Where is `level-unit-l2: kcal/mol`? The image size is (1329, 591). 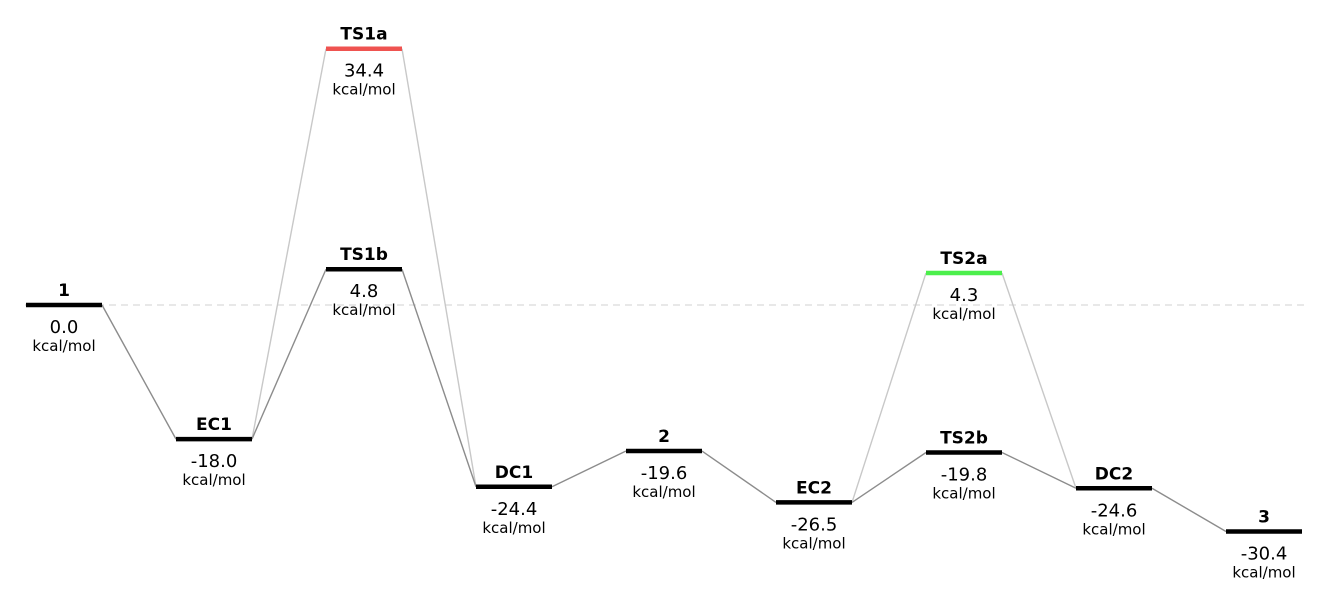 level-unit-l2: kcal/mol is located at coordinates (663, 492).